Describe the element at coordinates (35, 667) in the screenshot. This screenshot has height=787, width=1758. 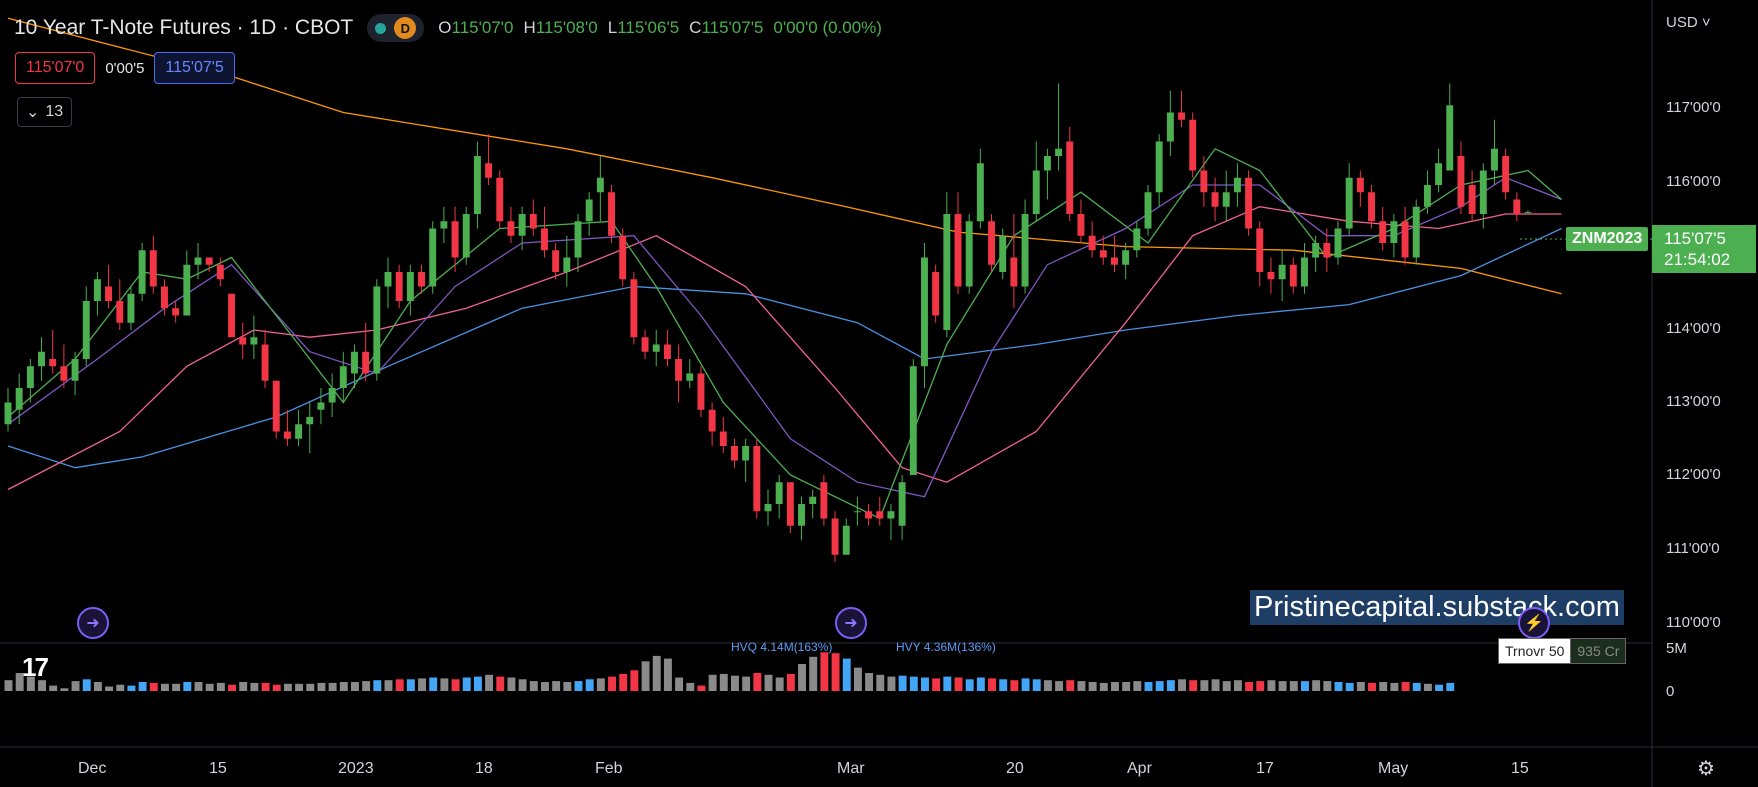
I see `tradingview-logo: 17` at that location.